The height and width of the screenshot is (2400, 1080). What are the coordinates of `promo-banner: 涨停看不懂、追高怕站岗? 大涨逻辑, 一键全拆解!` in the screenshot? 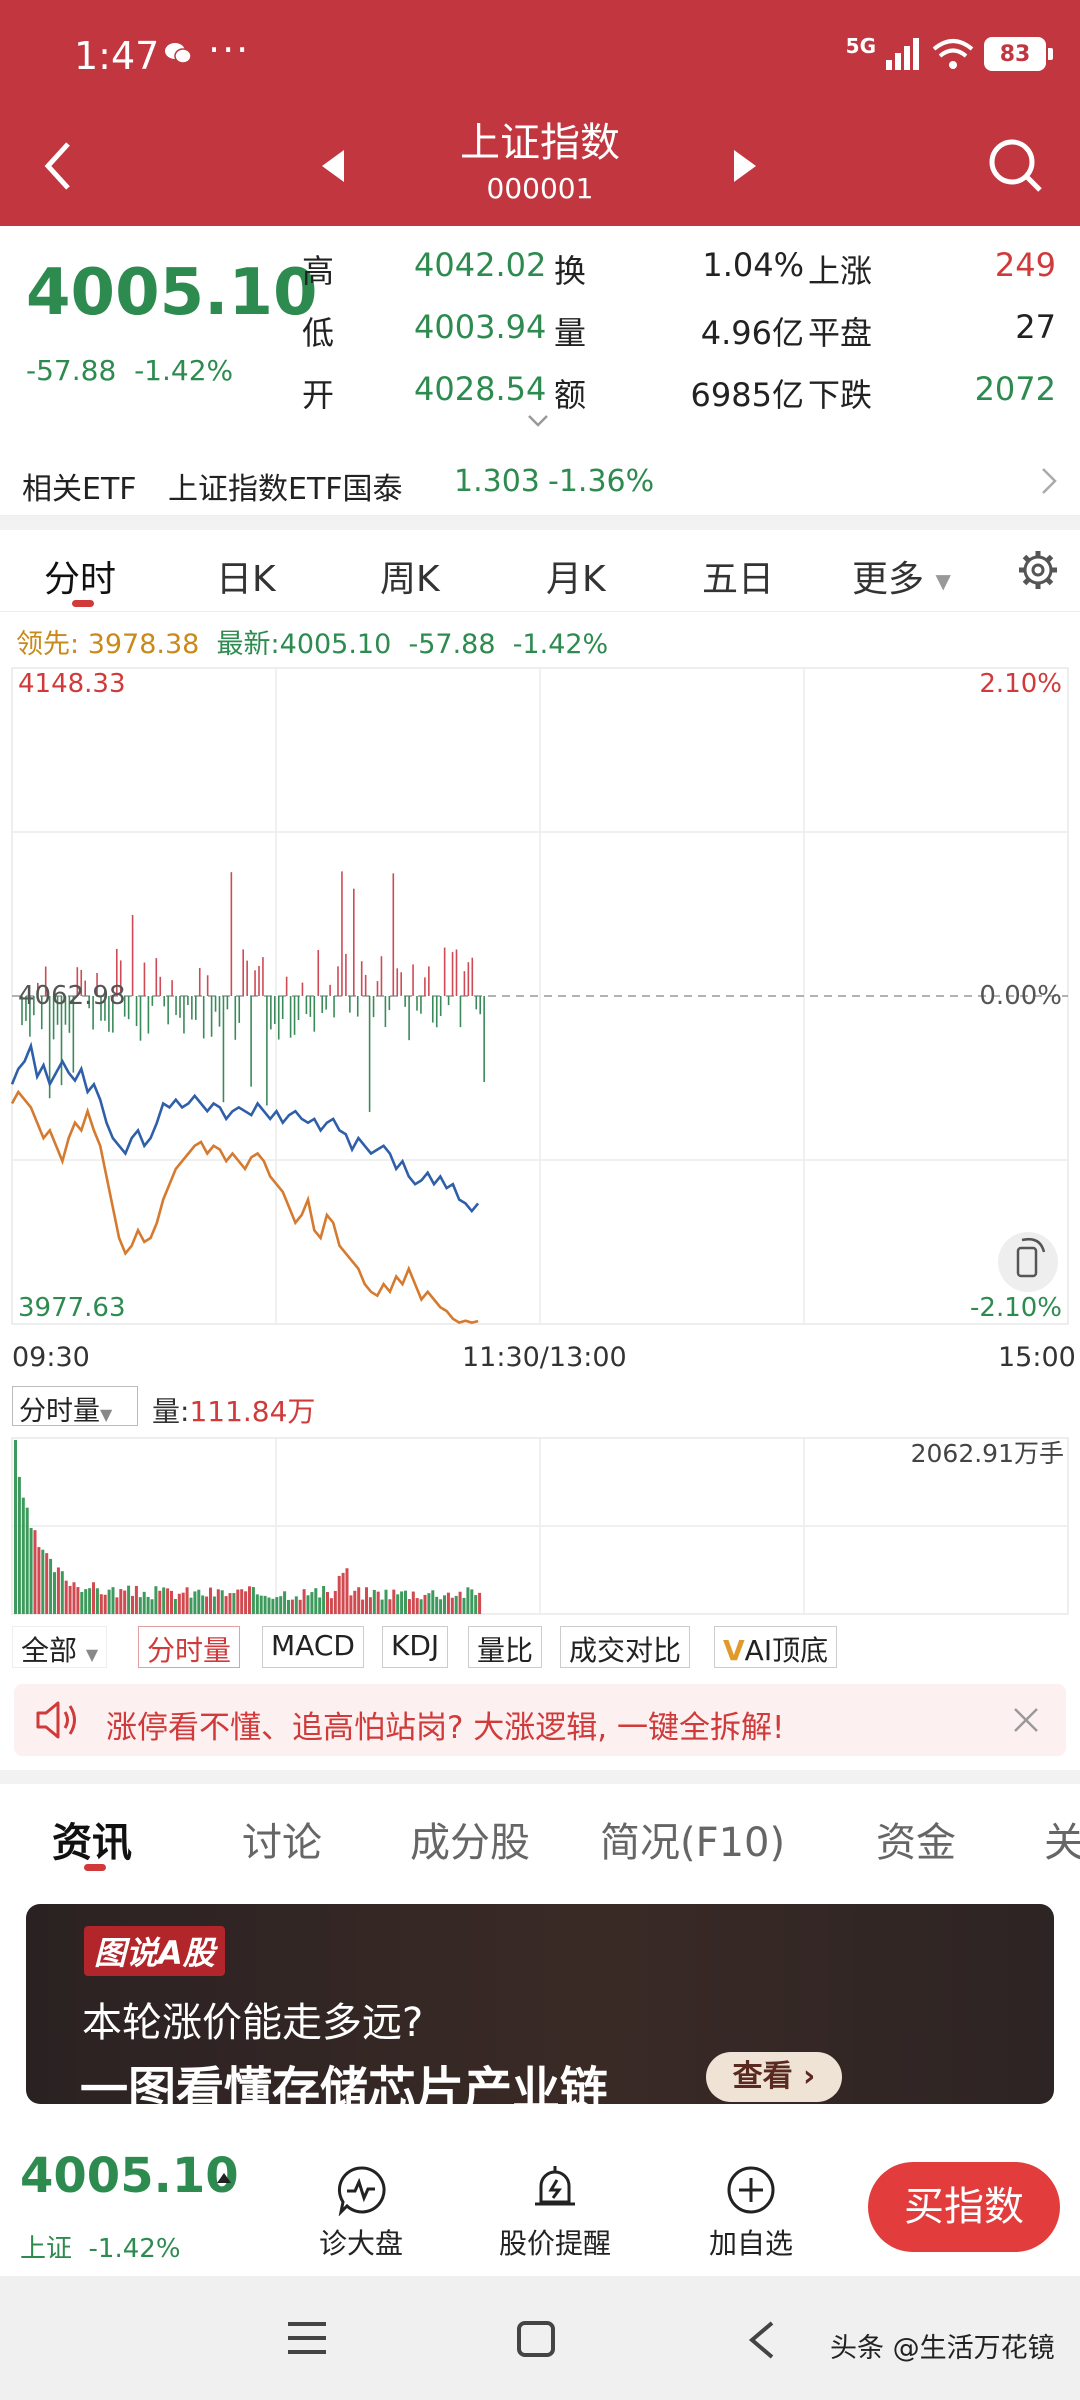 It's located at (540, 1720).